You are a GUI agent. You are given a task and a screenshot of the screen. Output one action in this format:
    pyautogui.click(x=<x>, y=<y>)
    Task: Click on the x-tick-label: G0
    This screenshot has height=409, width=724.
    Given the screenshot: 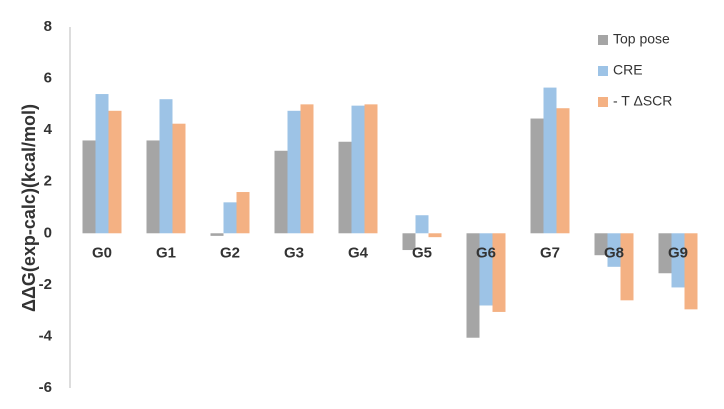 What is the action you would take?
    pyautogui.click(x=102, y=252)
    